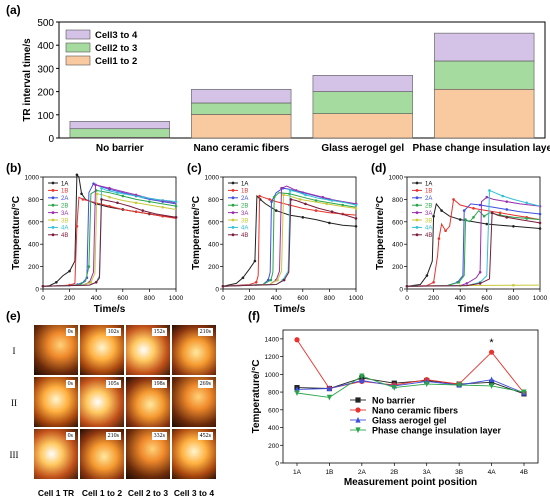  Describe the element at coordinates (290, 309) in the screenshot. I see `x-axis-label: Time/s` at that location.